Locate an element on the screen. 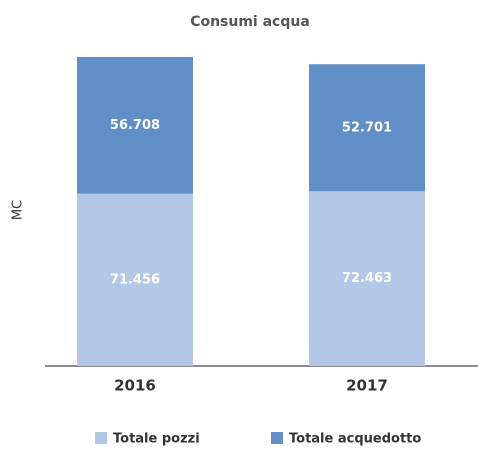 Image resolution: width=478 pixels, height=452 pixels. chart-title: Consumi acqua is located at coordinates (250, 22).